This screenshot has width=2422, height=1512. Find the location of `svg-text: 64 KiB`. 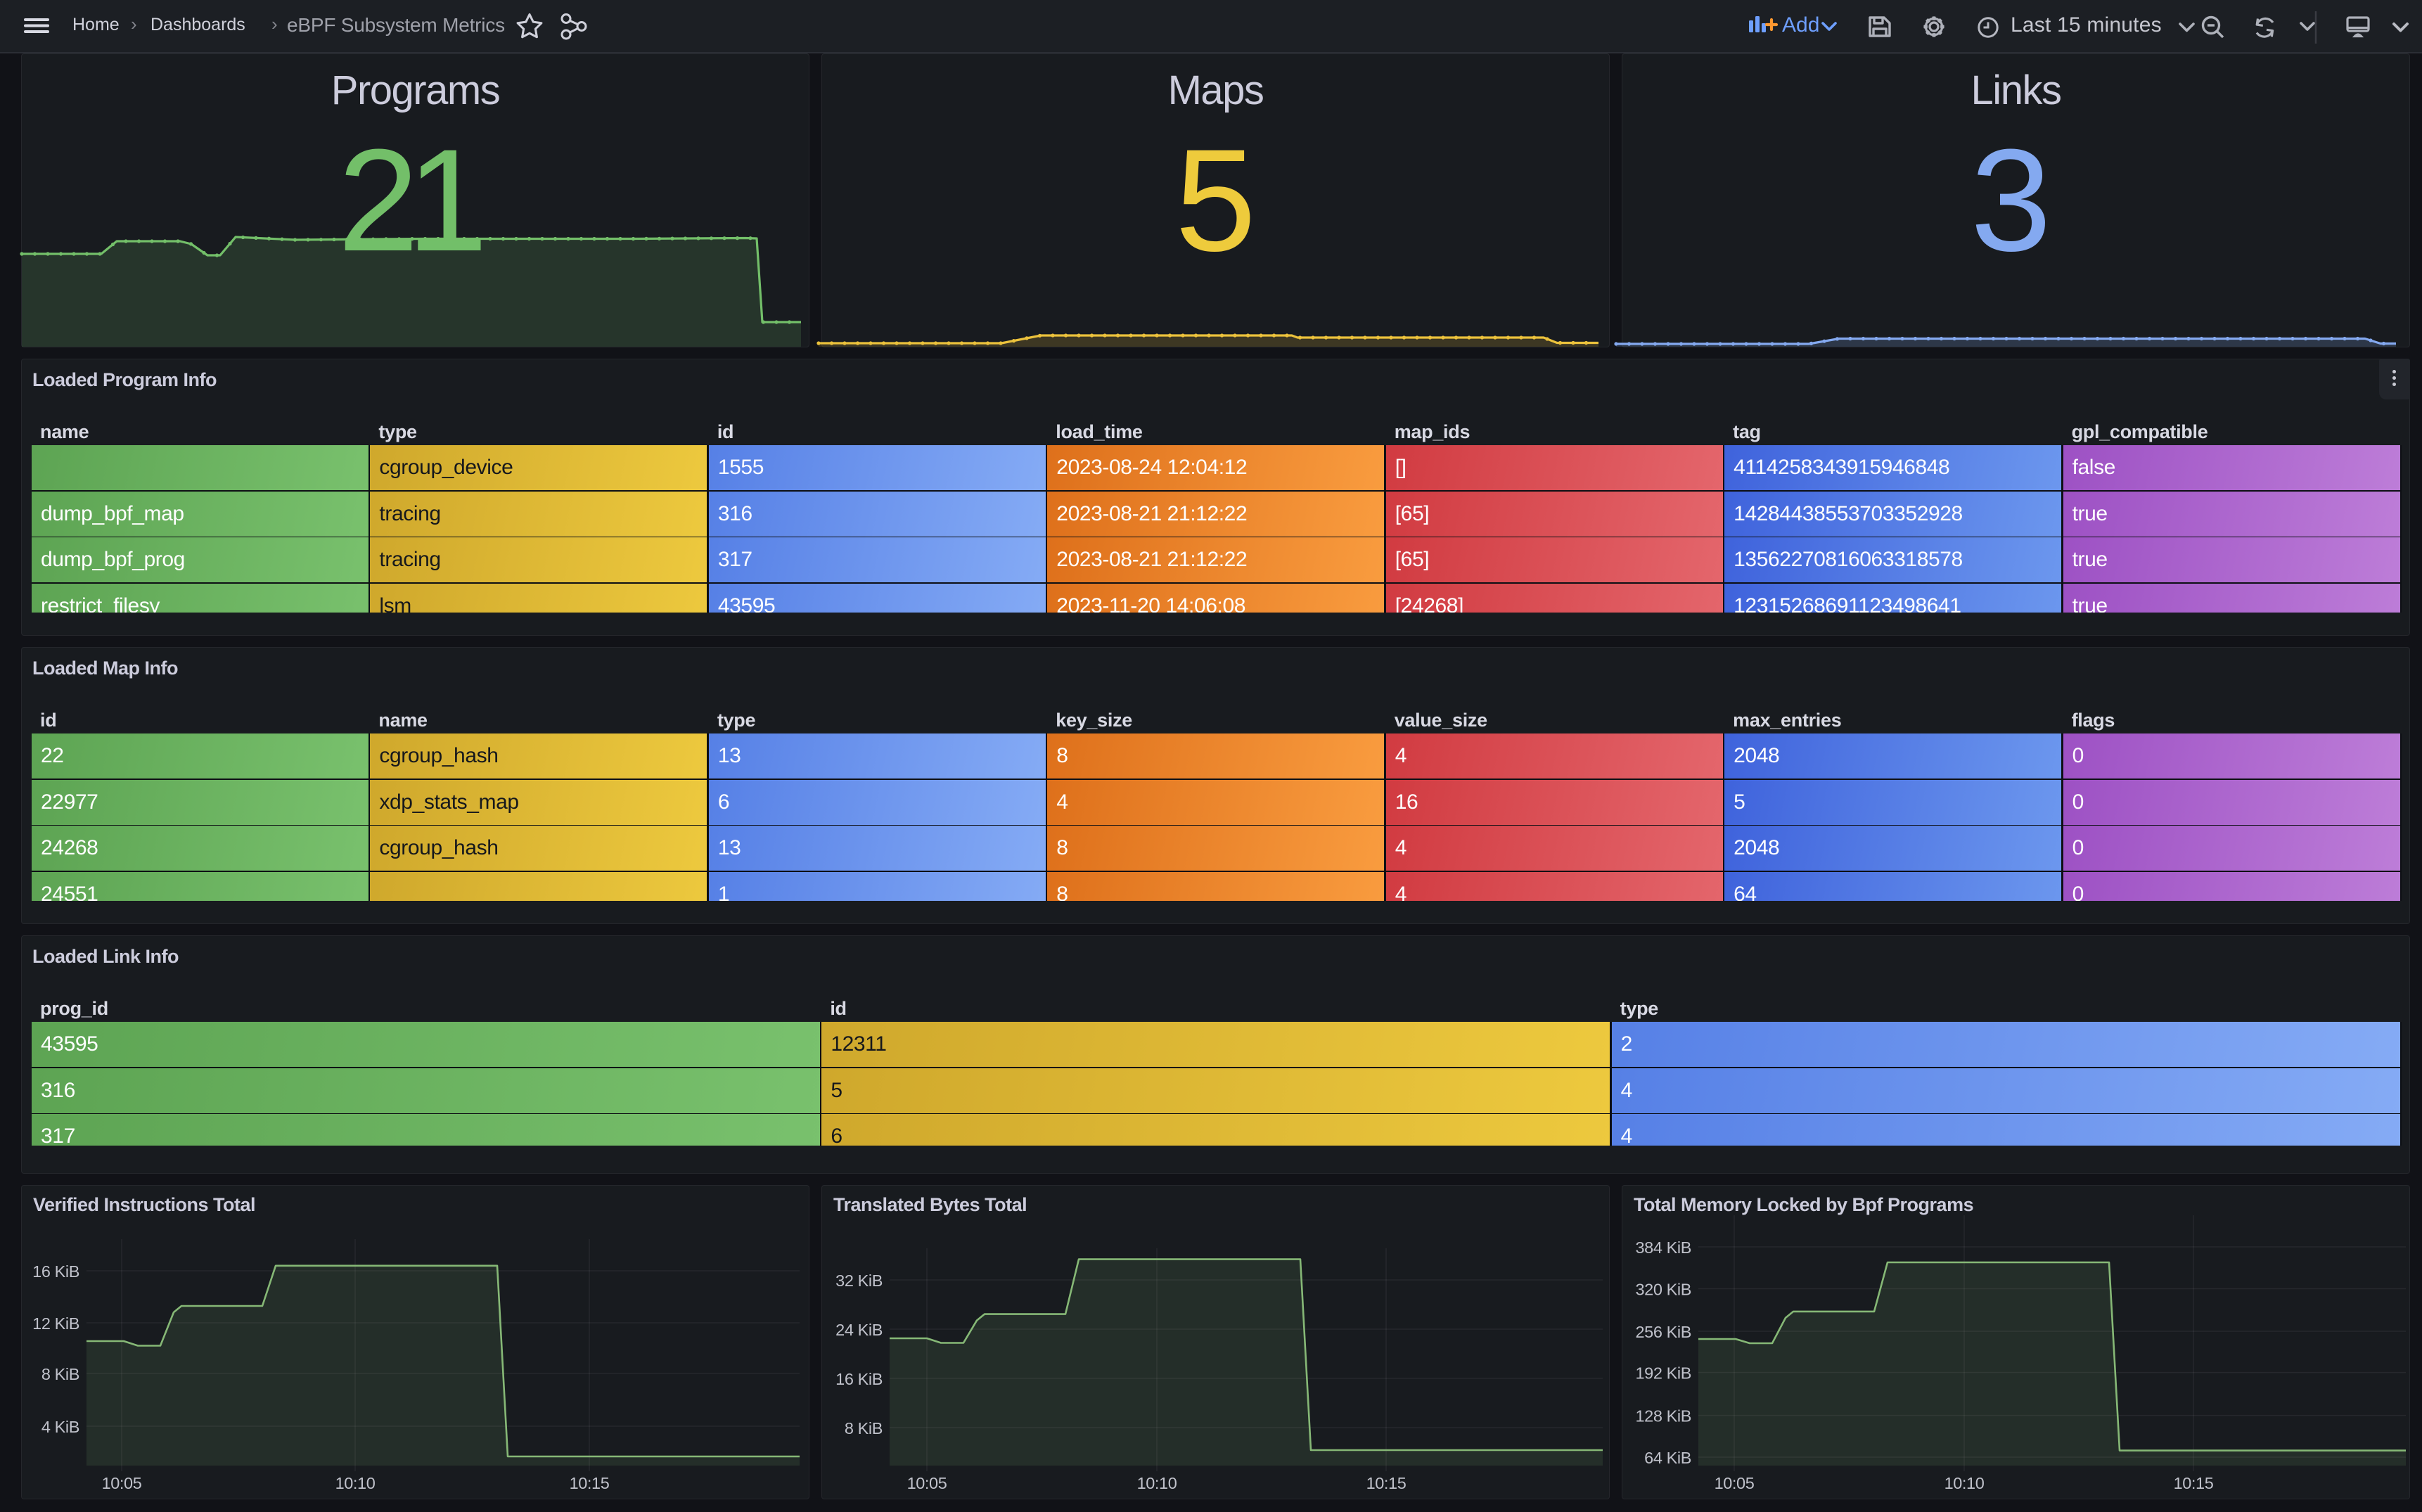

svg-text: 64 KiB is located at coordinates (1668, 1458).